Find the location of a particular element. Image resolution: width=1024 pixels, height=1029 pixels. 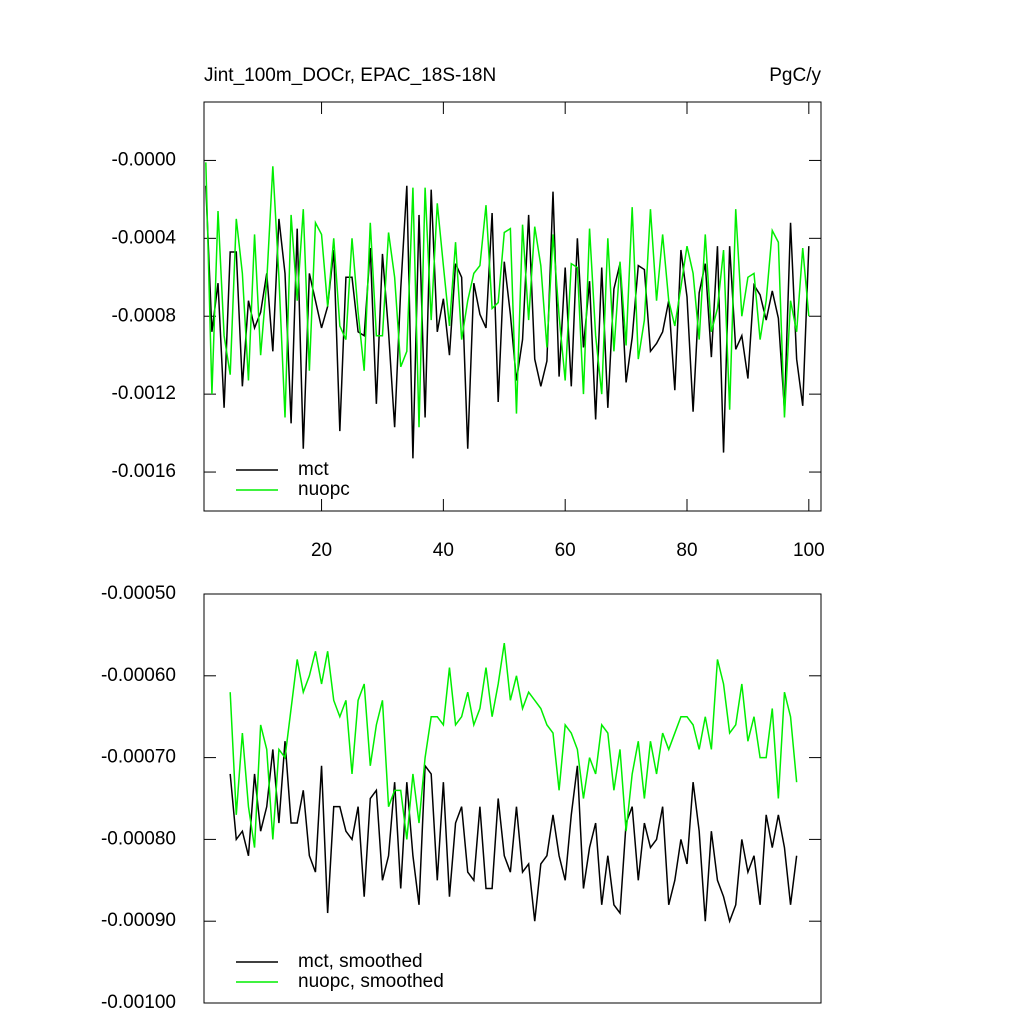

x-tick-label: 100 is located at coordinates (809, 550).